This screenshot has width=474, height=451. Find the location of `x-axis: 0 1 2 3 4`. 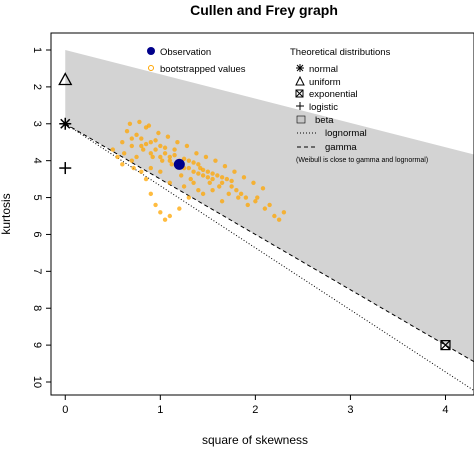

x-axis: 0 1 2 3 4 is located at coordinates (255, 405).